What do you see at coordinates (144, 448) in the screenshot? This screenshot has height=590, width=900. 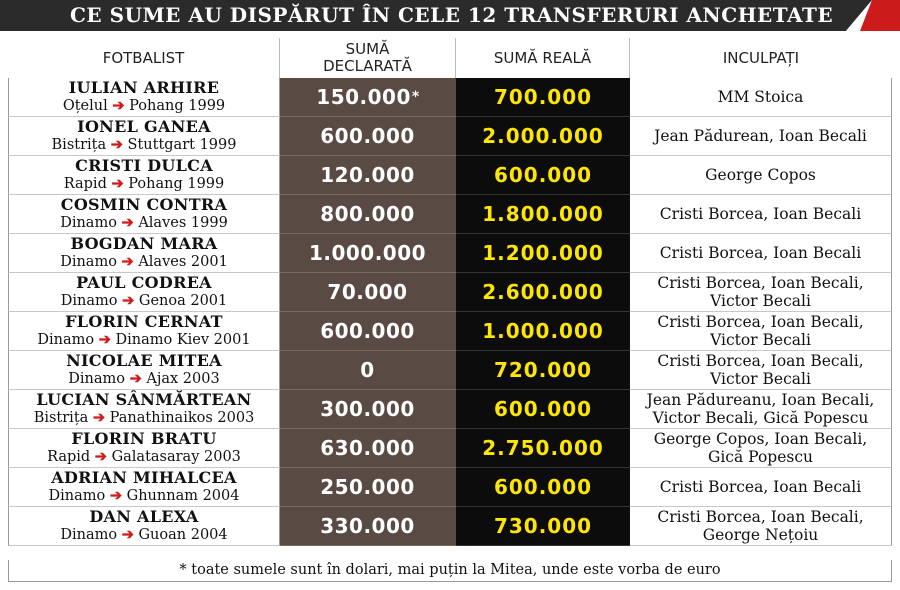 I see `player-cell: FLORIN BRATU Rapid ➔ Galatasaray 2003` at bounding box center [144, 448].